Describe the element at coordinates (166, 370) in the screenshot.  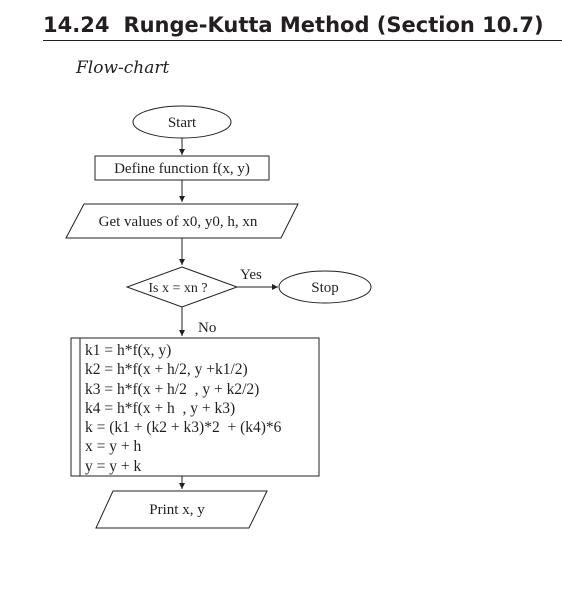
I see `process-line: k2 = h*f(x + h/2, y +k1/2)` at that location.